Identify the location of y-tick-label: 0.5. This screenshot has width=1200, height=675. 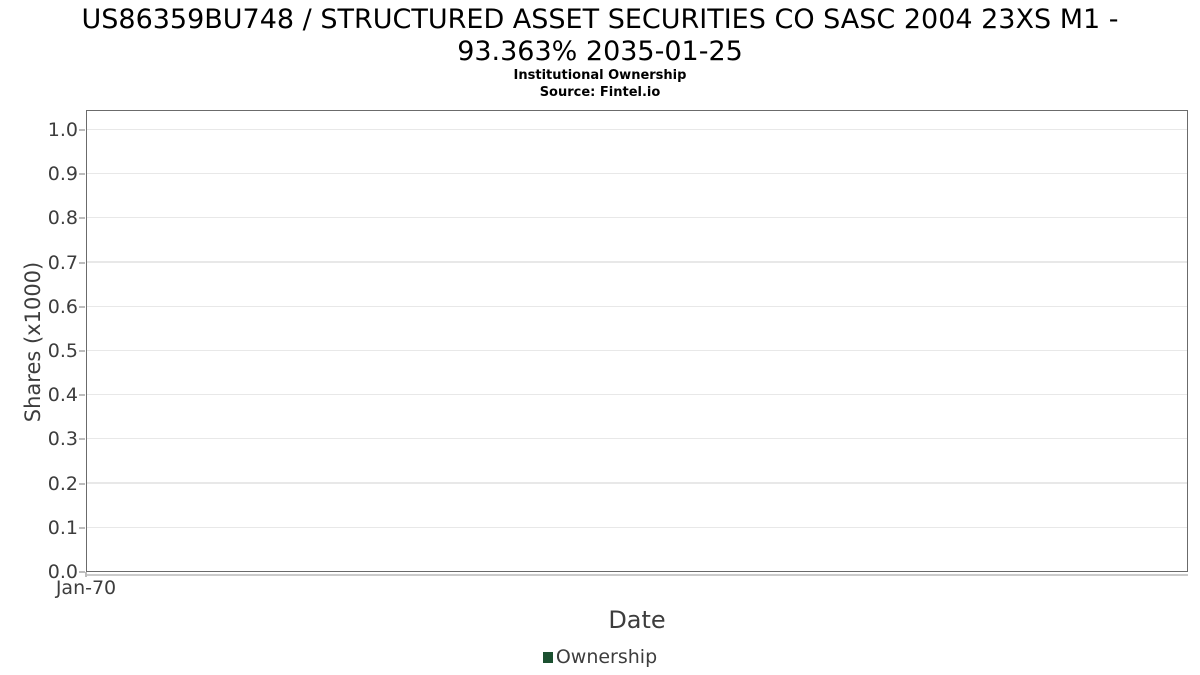
(62, 351).